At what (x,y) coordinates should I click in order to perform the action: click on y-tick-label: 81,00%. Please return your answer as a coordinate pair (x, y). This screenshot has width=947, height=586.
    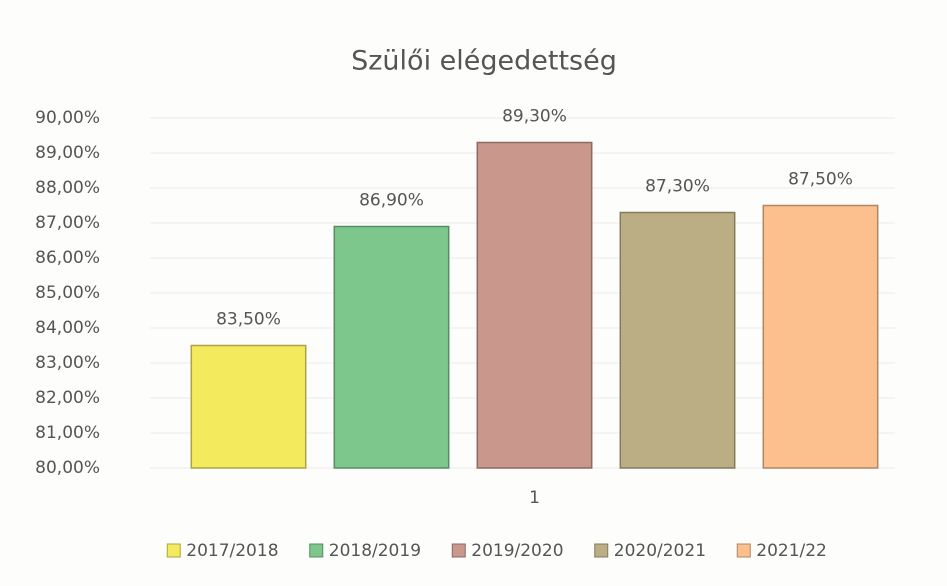
    Looking at the image, I should click on (67, 433).